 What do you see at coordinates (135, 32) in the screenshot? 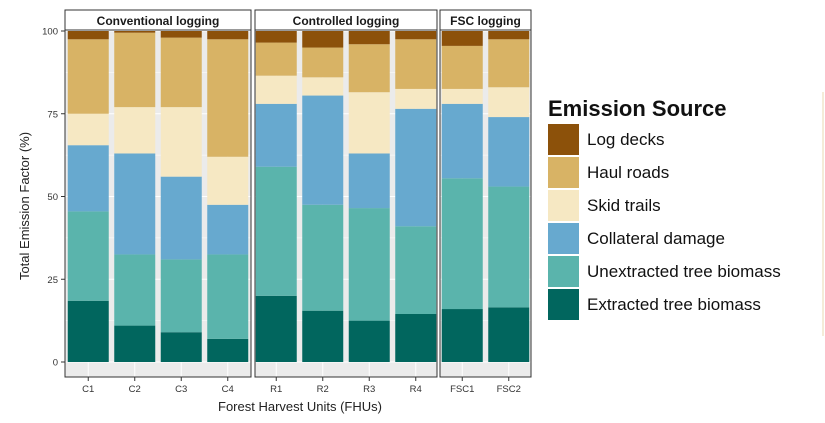
I see `bar-segment-c2-log-decks` at bounding box center [135, 32].